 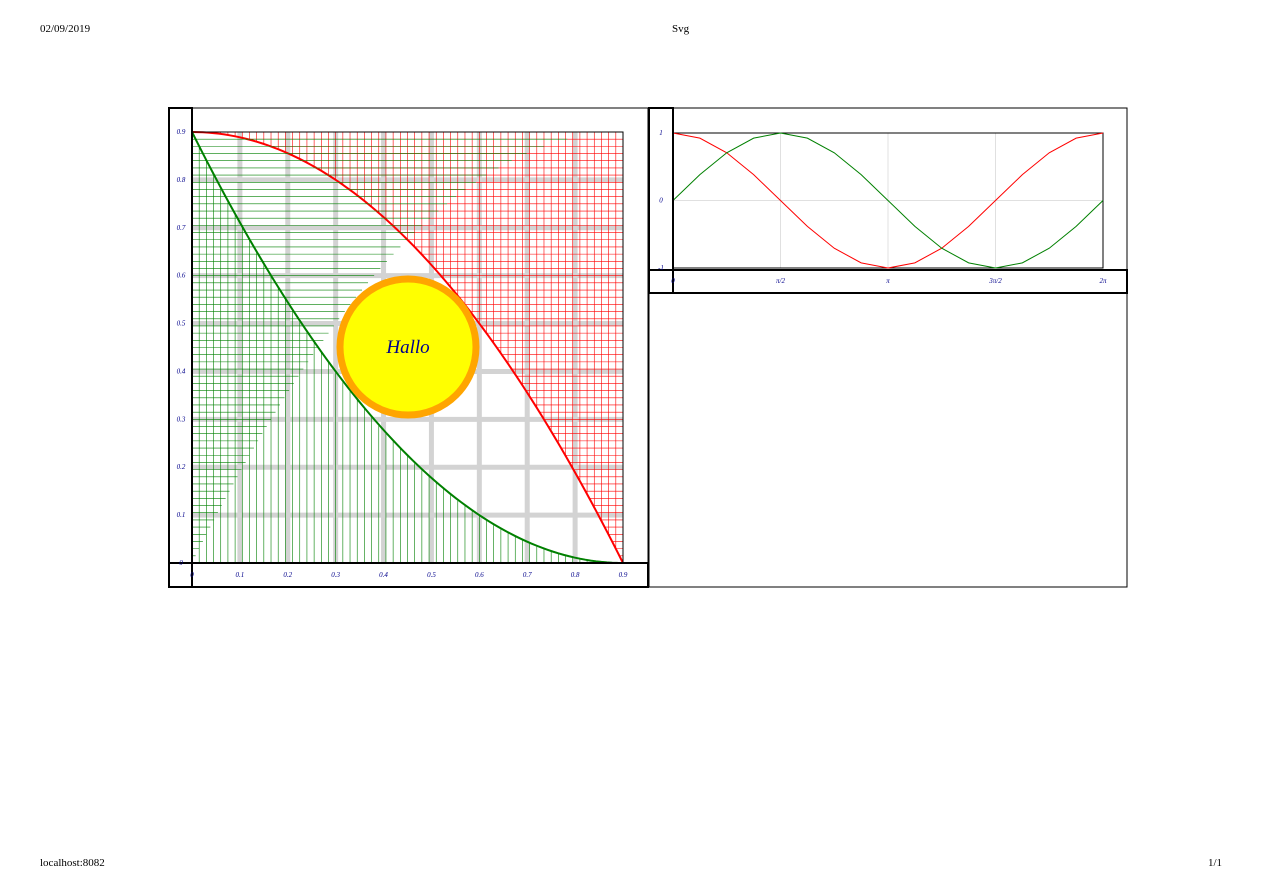 What do you see at coordinates (575, 575) in the screenshot?
I see `x-tick-label: 0.8` at bounding box center [575, 575].